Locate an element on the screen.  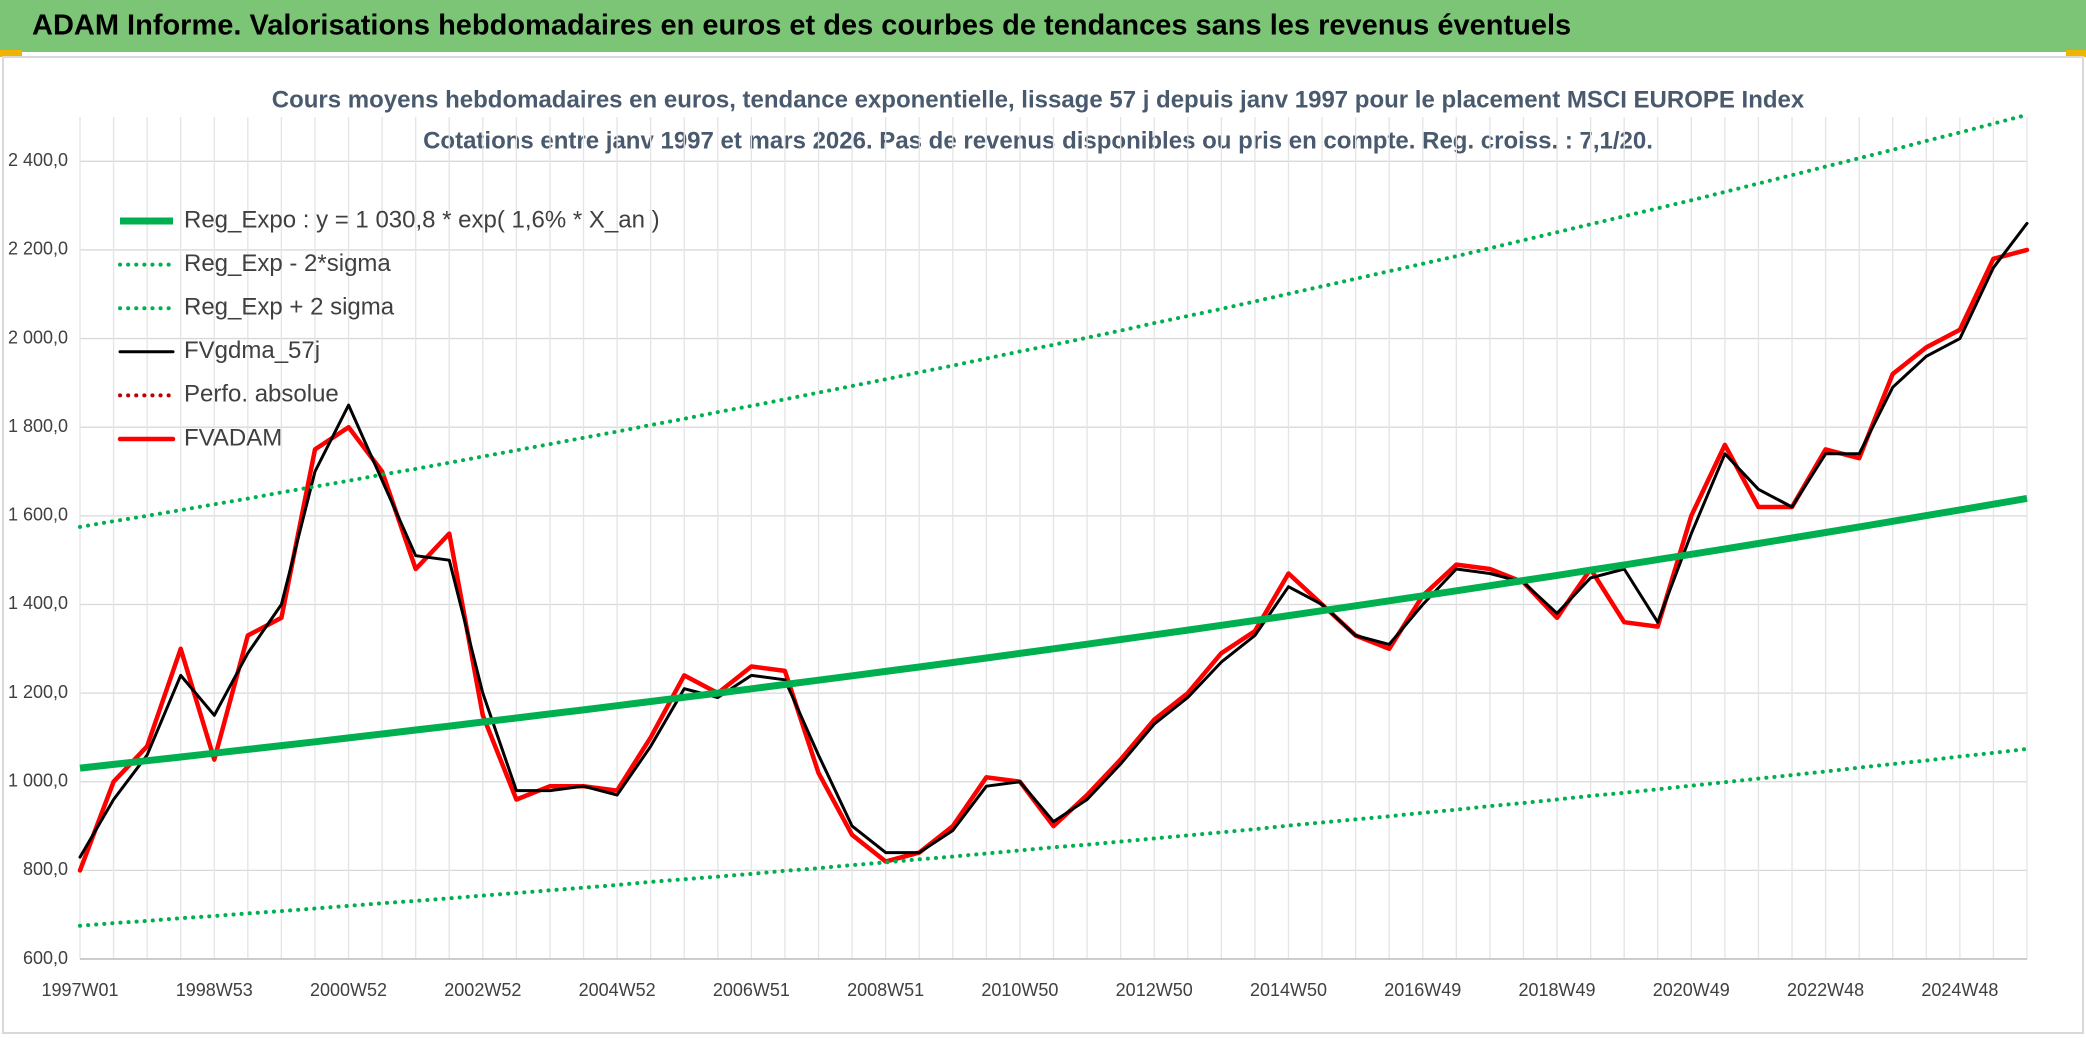
legend-label: FVADAM is located at coordinates (233, 437).